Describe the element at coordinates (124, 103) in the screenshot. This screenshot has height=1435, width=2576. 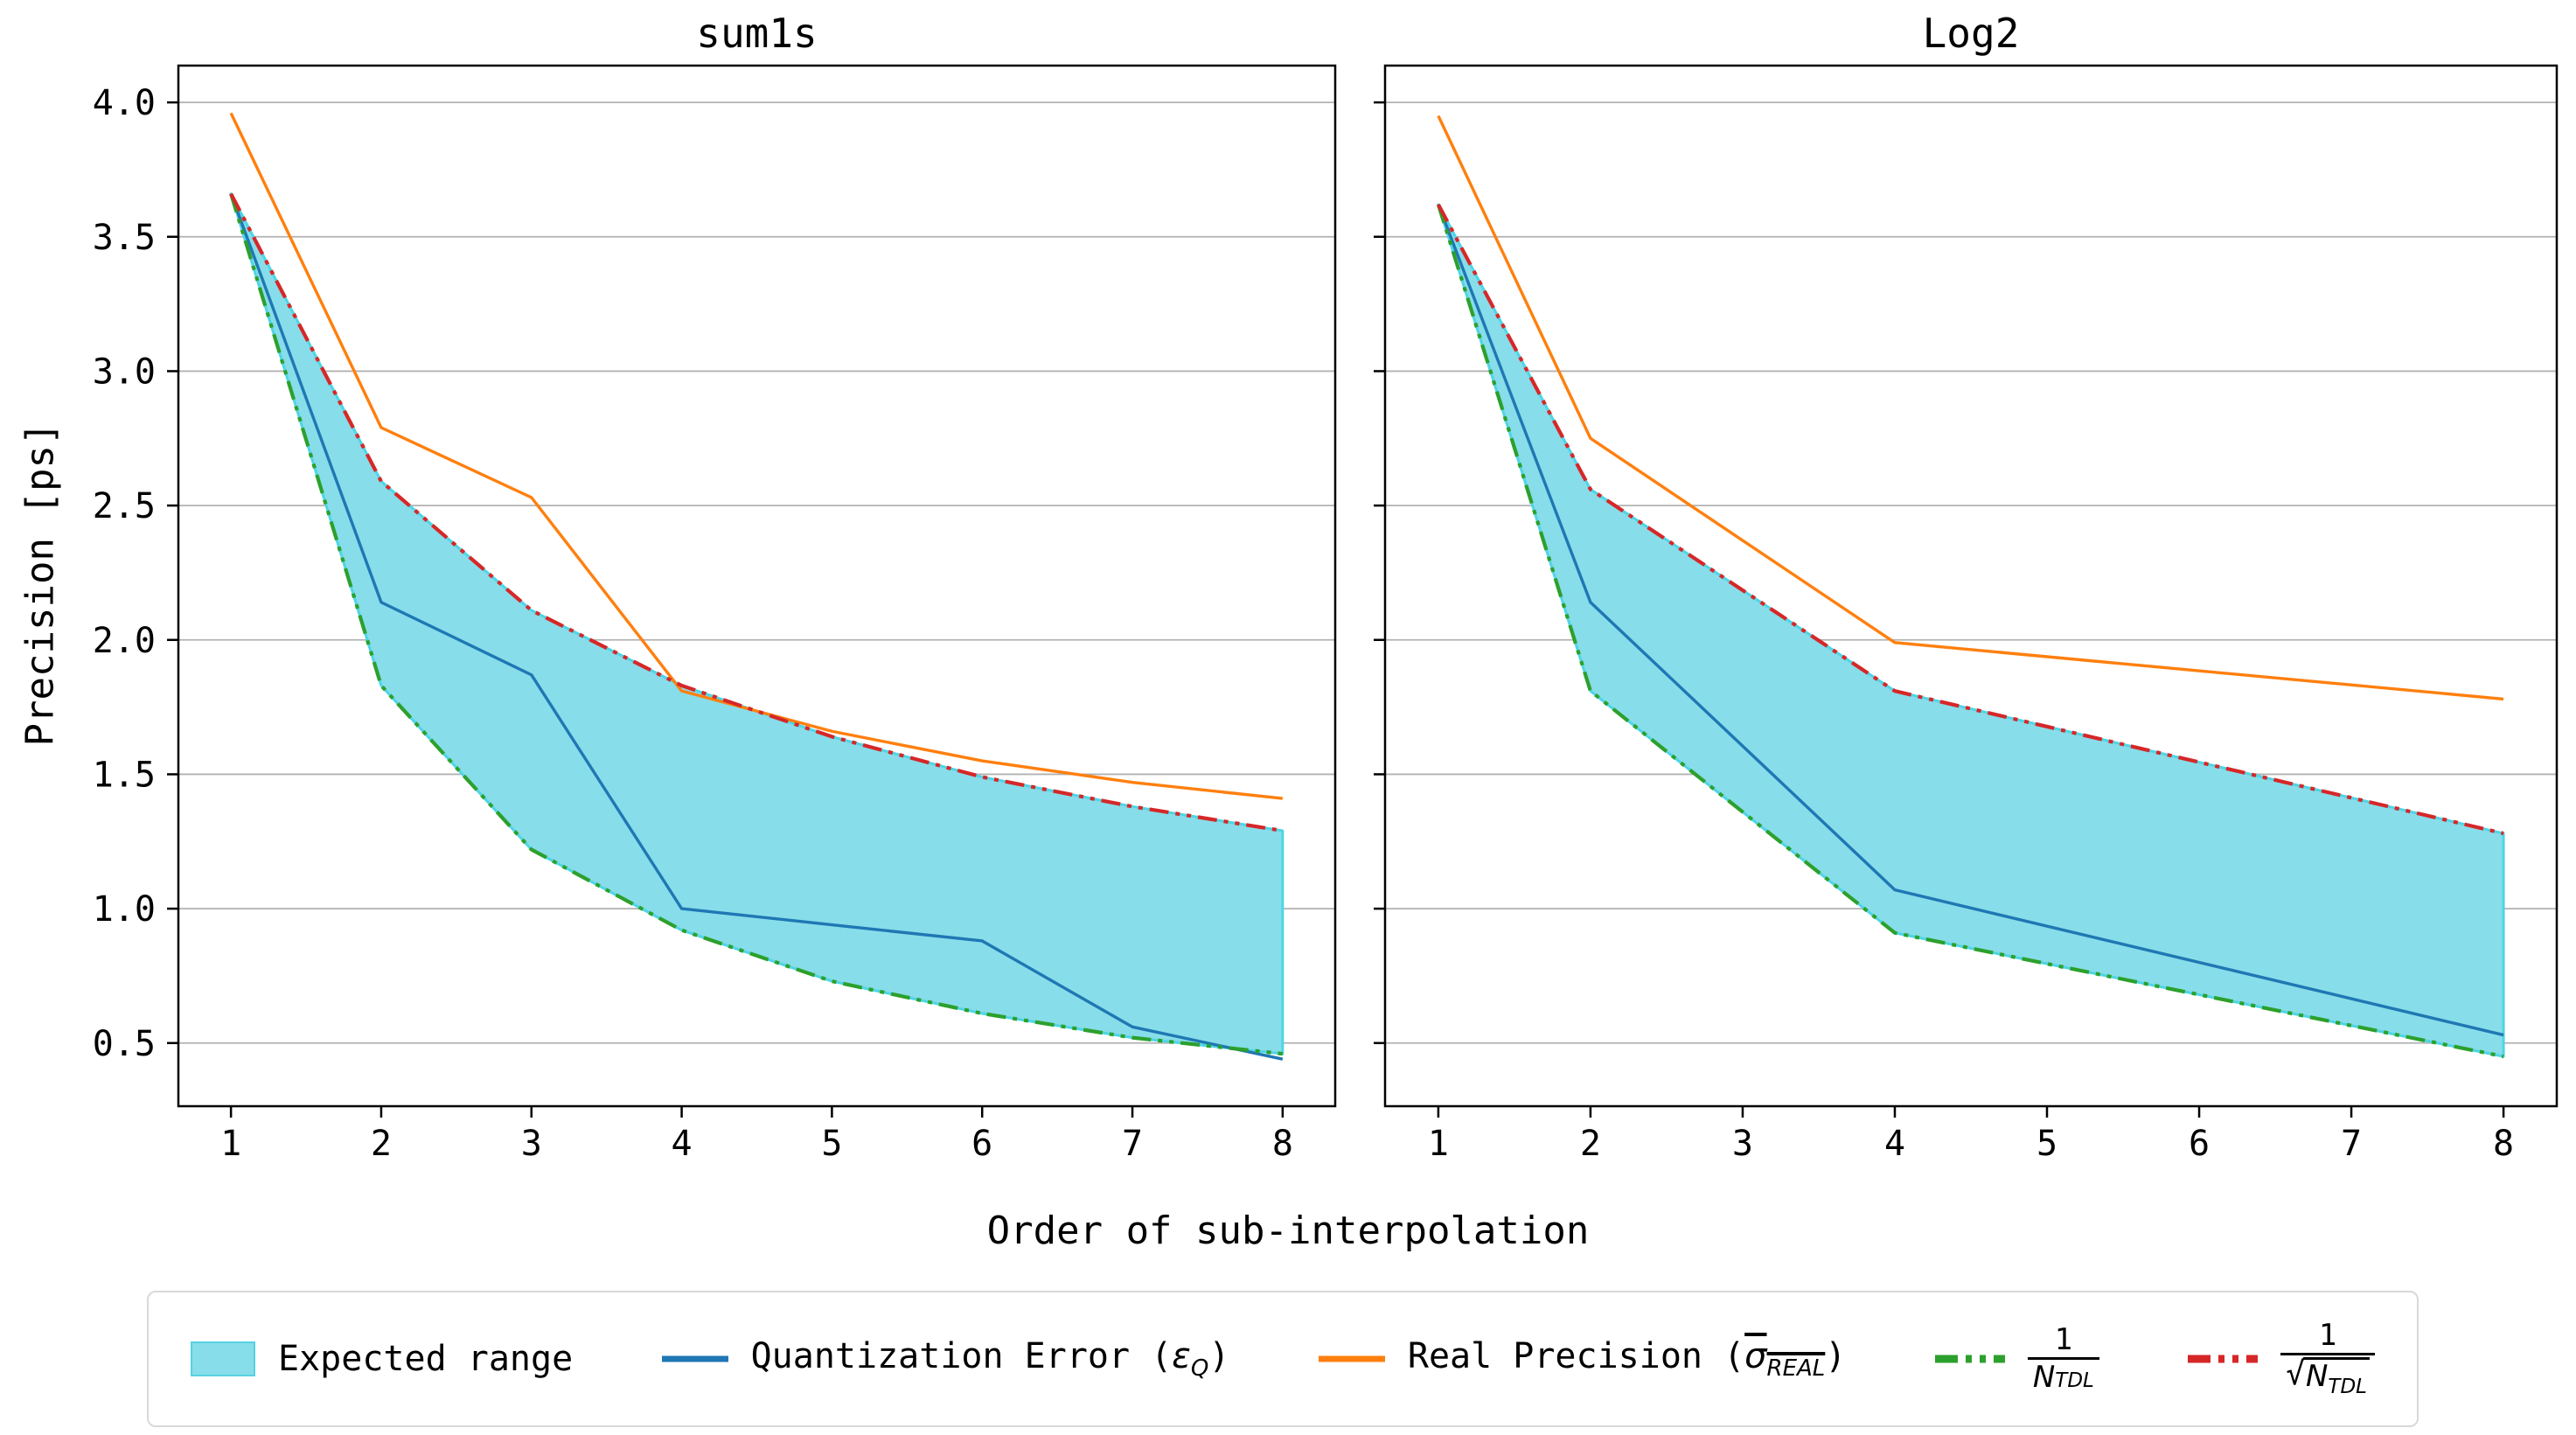
I see `y-tick-label: 4.0` at that location.